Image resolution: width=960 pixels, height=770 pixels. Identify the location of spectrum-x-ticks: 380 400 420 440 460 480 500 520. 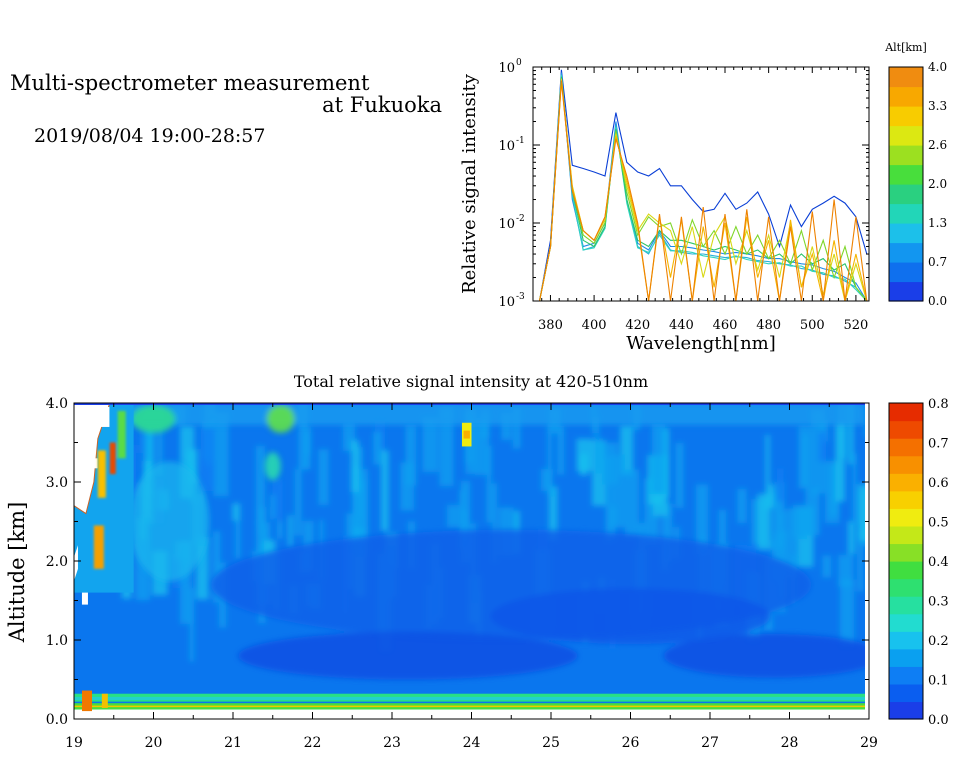
(700, 200).